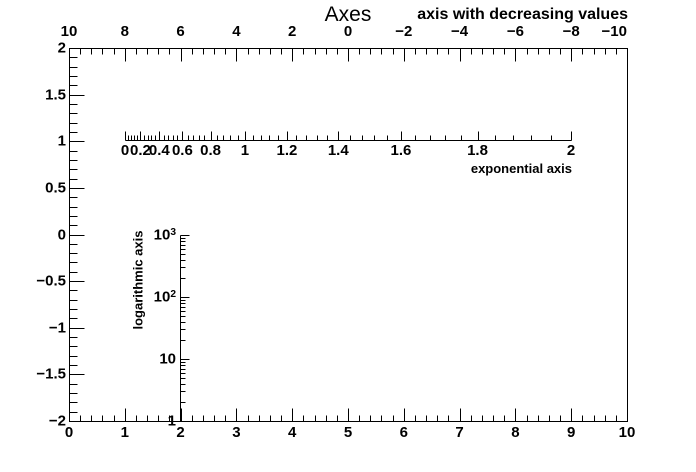 Image resolution: width=696 pixels, height=472 pixels. Describe the element at coordinates (404, 31) in the screenshot. I see `tick-label-x-top-decreasing: −2` at that location.